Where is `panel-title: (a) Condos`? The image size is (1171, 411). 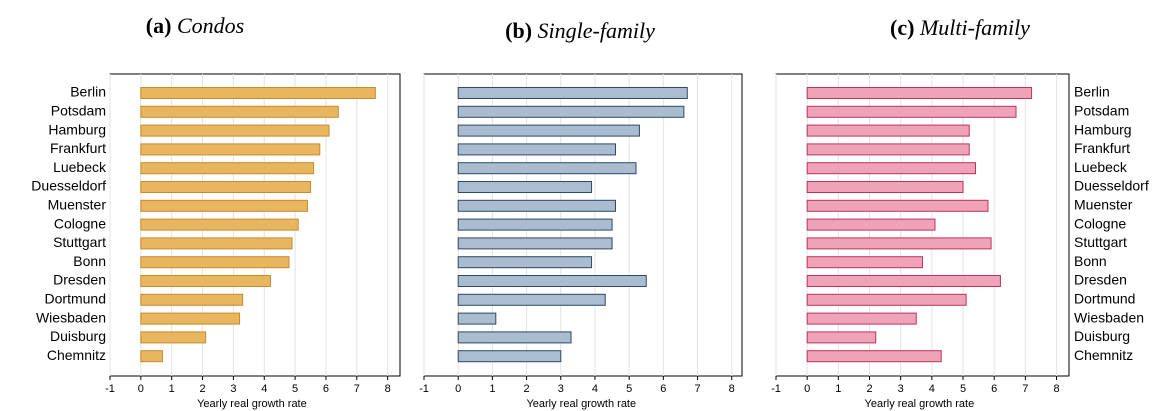
panel-title: (a) Condos is located at coordinates (195, 25).